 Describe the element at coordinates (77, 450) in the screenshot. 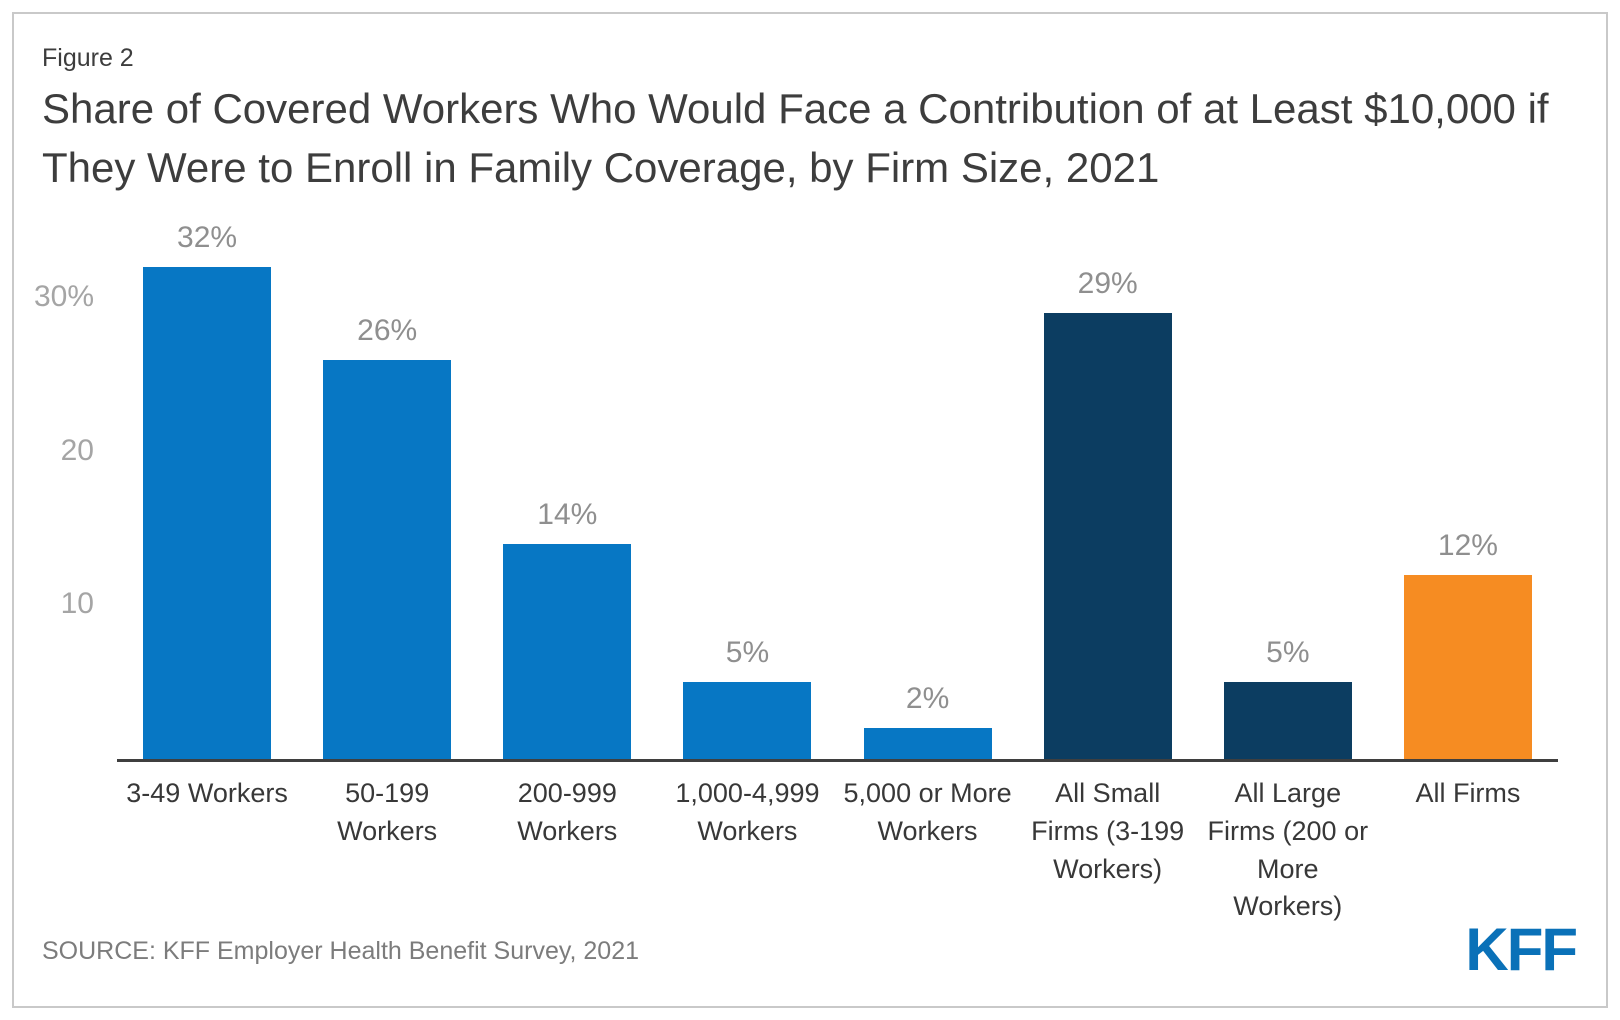

I see `y-axis-tick-label: 20` at that location.